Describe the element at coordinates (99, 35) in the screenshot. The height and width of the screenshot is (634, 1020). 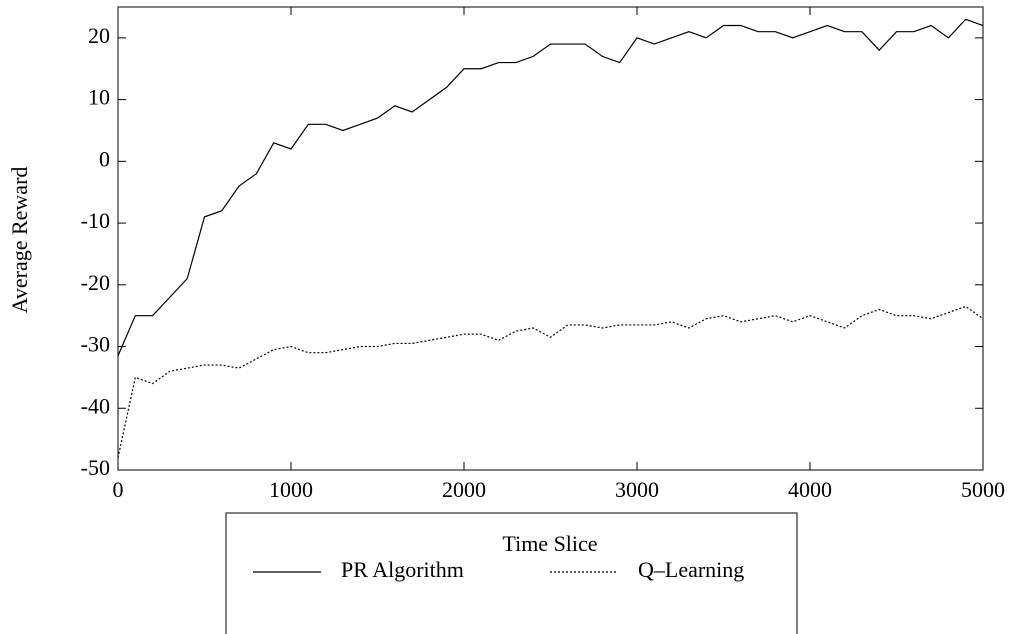
I see `y-tick-label: 20` at that location.